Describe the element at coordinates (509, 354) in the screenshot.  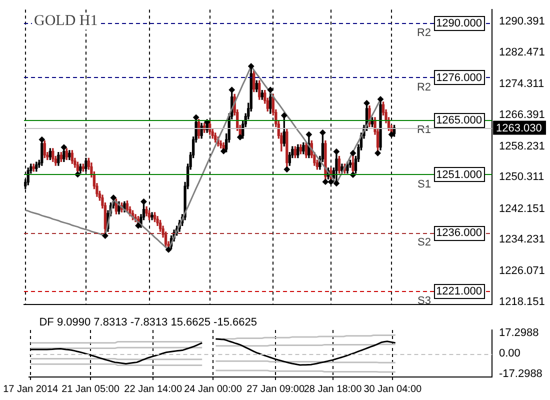
I see `y-tick-label: 0.00` at that location.